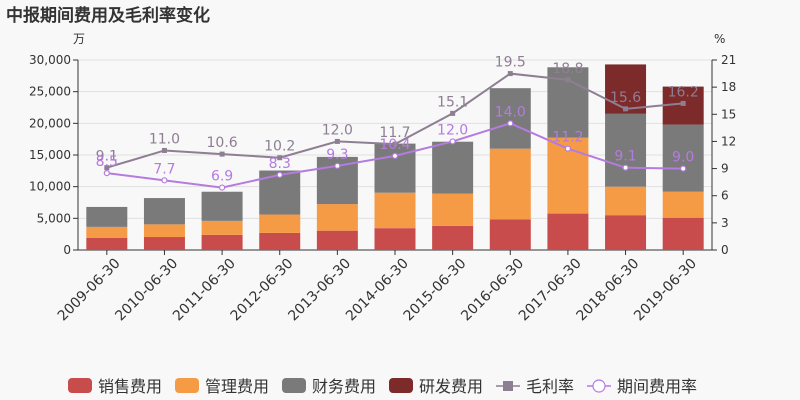 This screenshot has width=800, height=400. I want to click on data-label-期间费用率: 9.0, so click(683, 158).